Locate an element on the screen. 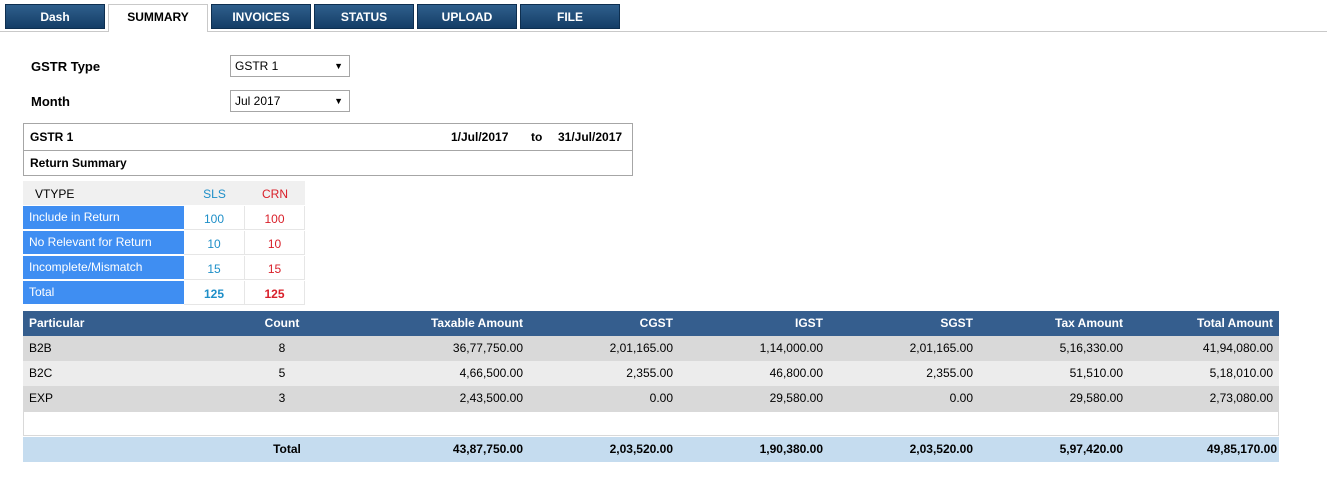  cell-tax-amount: 51,510.00 is located at coordinates (1096, 373).